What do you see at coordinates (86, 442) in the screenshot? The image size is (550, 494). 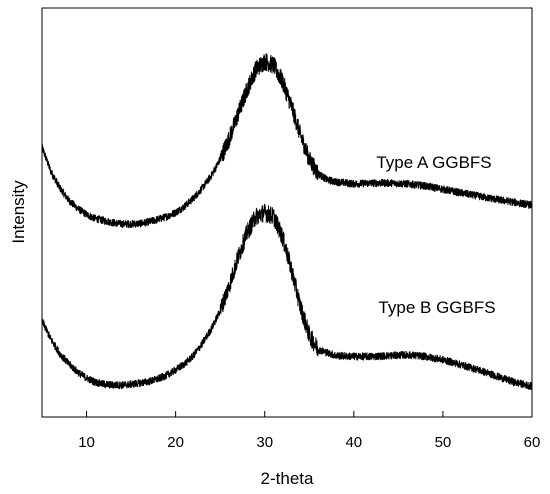 I see `x-tick-label: 10` at bounding box center [86, 442].